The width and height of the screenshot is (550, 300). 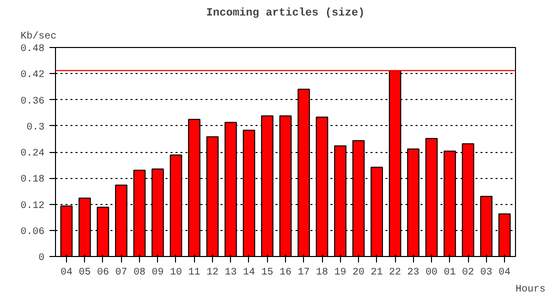 What do you see at coordinates (32, 154) in the screenshot?
I see `y-tick-label: 0.24` at bounding box center [32, 154].